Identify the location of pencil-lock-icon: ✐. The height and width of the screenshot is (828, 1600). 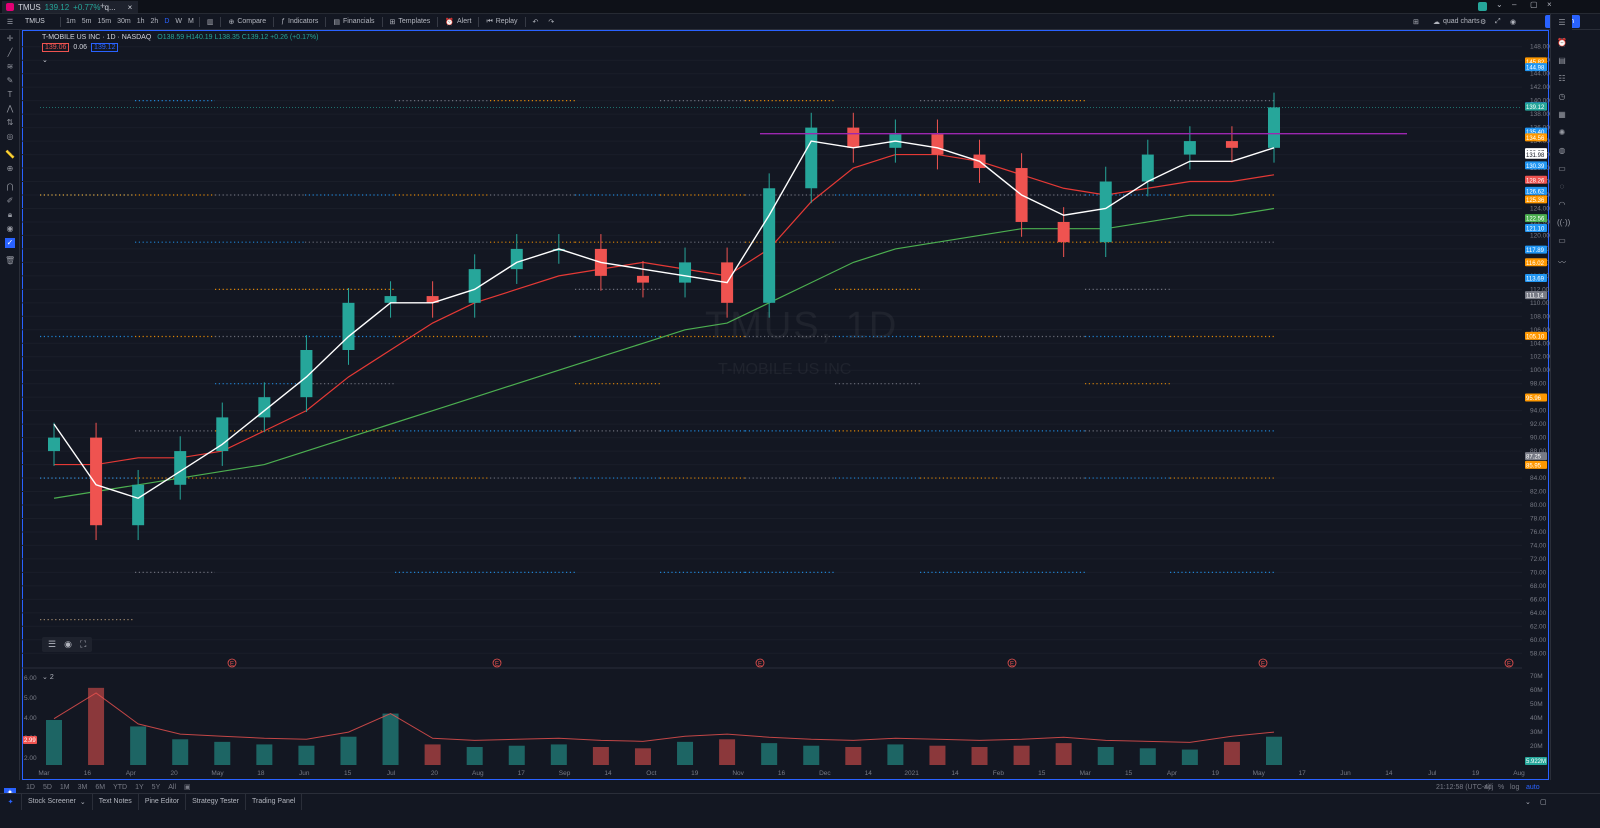
(10, 200).